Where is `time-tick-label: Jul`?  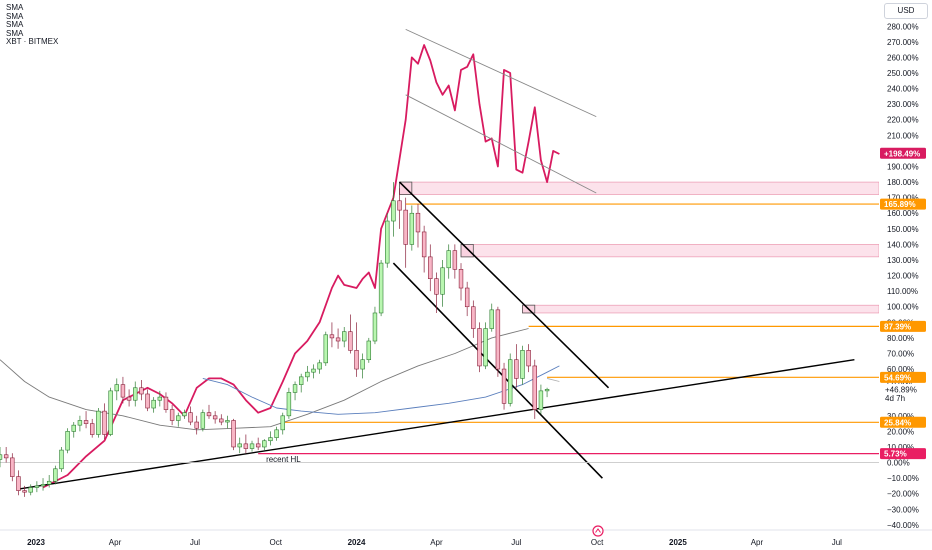
time-tick-label: Jul is located at coordinates (195, 542).